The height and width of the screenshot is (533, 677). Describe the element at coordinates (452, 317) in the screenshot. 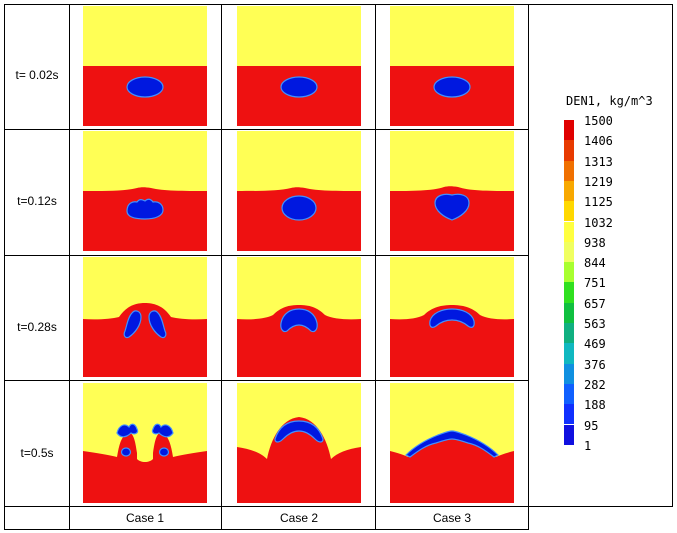

I see `panel-case3-t028` at that location.